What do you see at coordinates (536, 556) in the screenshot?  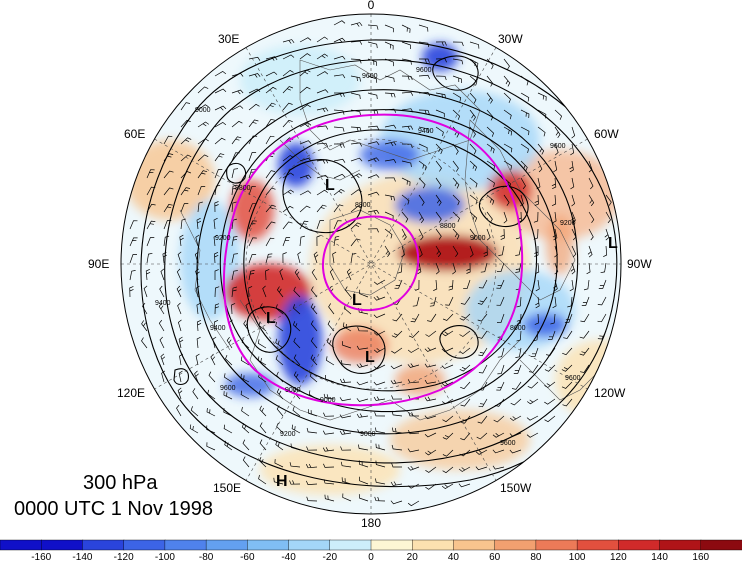 I see `colorbar-tick-label: 80` at bounding box center [536, 556].